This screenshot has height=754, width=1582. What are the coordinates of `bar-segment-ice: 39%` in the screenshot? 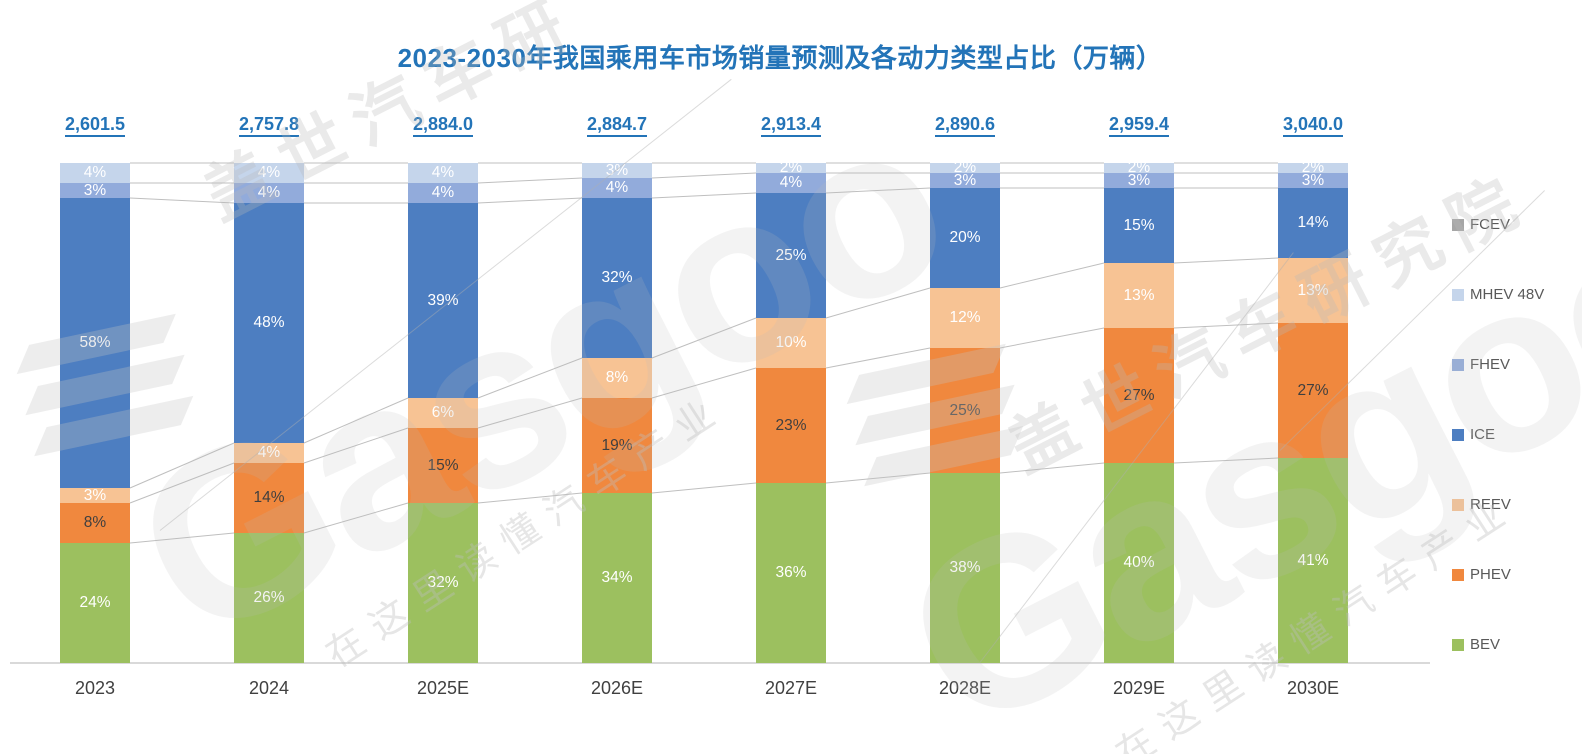 It's located at (443, 300).